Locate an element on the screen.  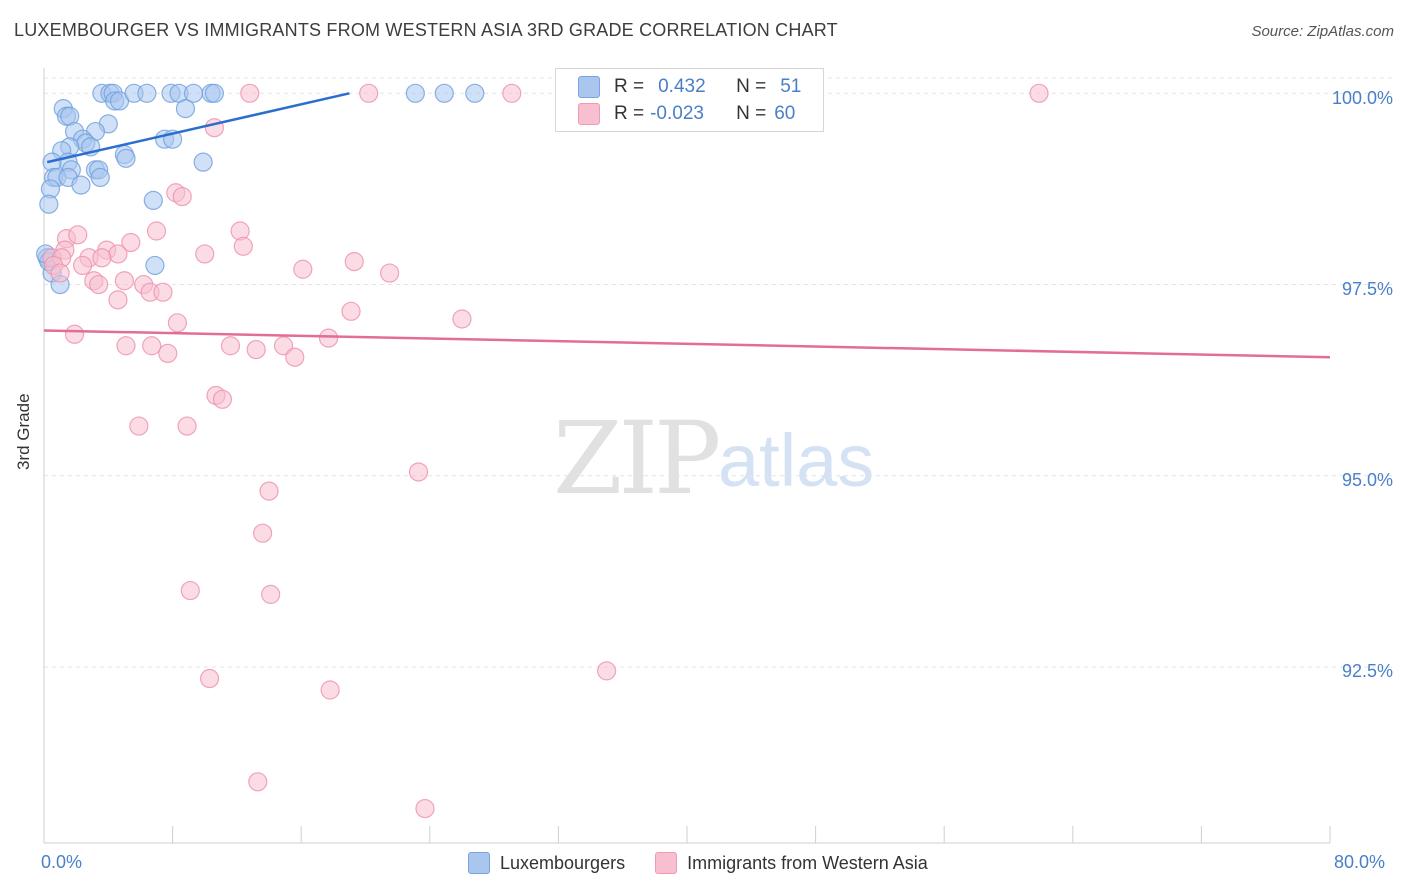
legend-row-immigrants: R = -0.023 N = 60 is located at coordinates (686, 114).